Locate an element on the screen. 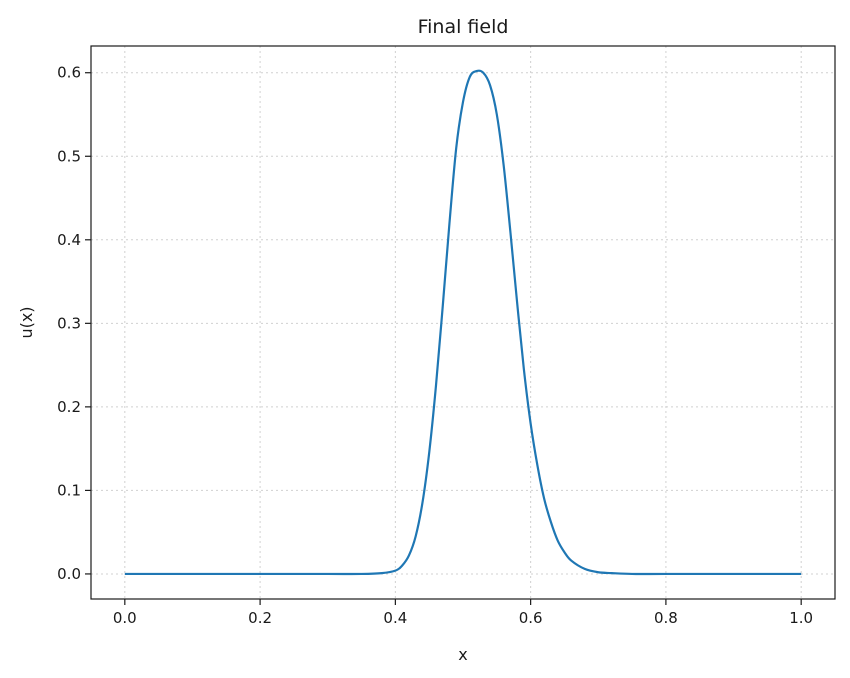 The height and width of the screenshot is (678, 850). x-tick-label: 0.6 is located at coordinates (531, 618).